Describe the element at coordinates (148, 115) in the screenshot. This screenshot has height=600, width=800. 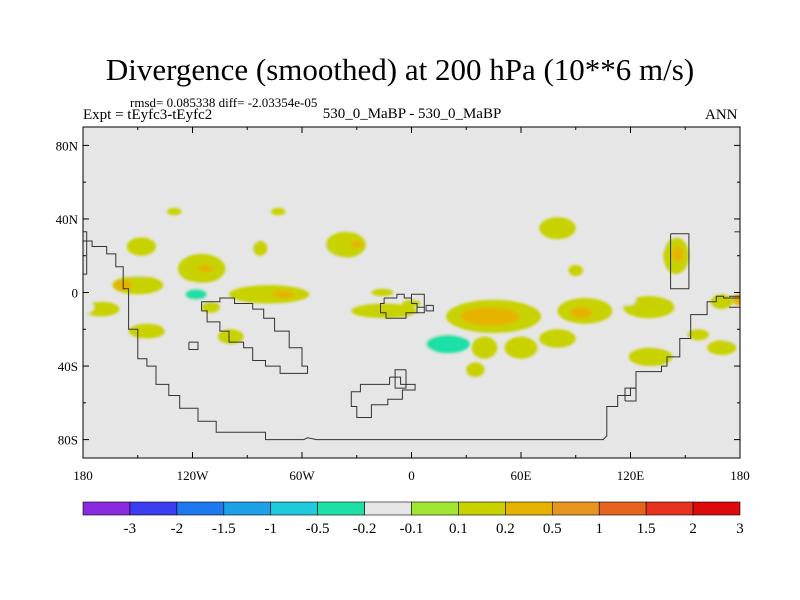
I see `experiment-label: Expt = tEyfc3-tEyfc2` at that location.